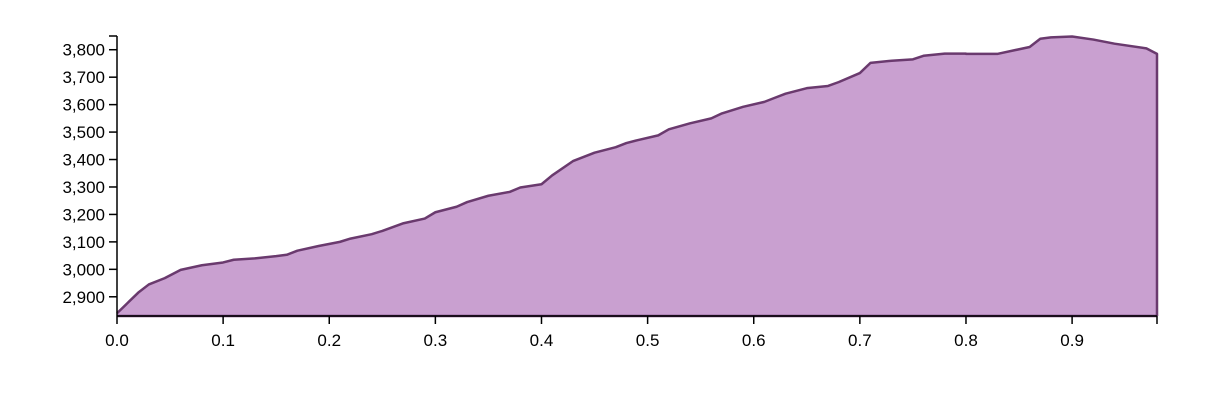  What do you see at coordinates (83, 105) in the screenshot?
I see `y-tick-label: 3,600` at bounding box center [83, 105].